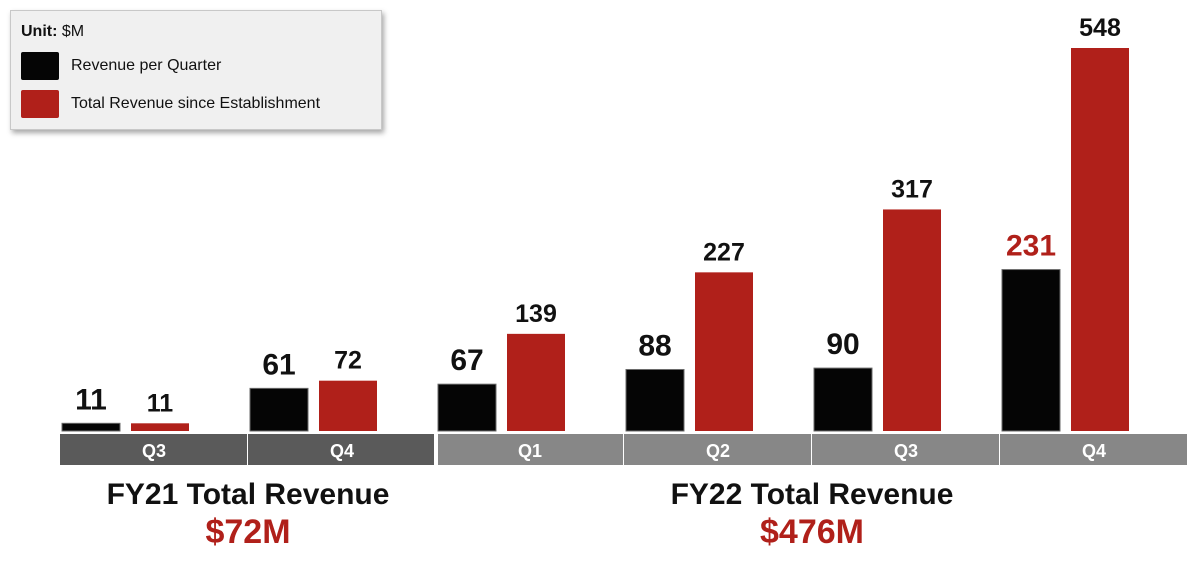 The height and width of the screenshot is (563, 1200). I want to click on x-tick-label: Q1, so click(530, 451).